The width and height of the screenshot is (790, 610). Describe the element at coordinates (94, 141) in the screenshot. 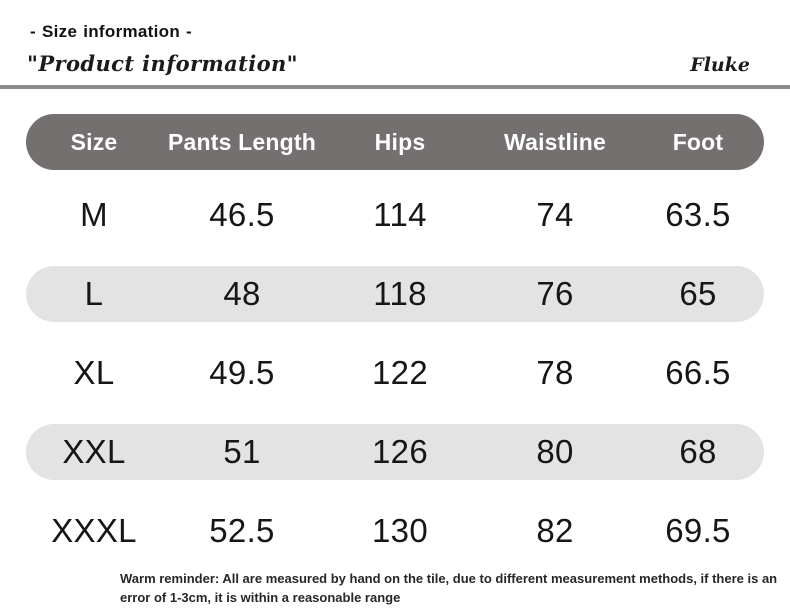

I see `header-cell-size: Size` at that location.